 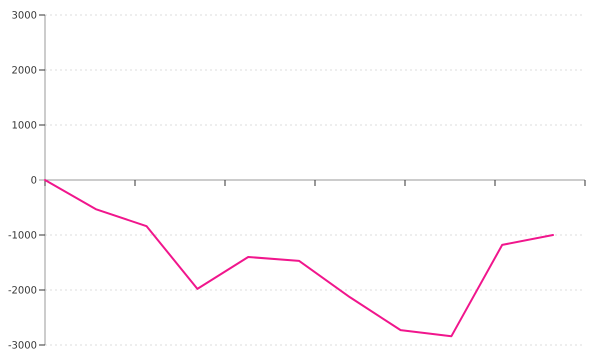 What do you see at coordinates (22, 236) in the screenshot?
I see `y-tick-label: -1000` at bounding box center [22, 236].